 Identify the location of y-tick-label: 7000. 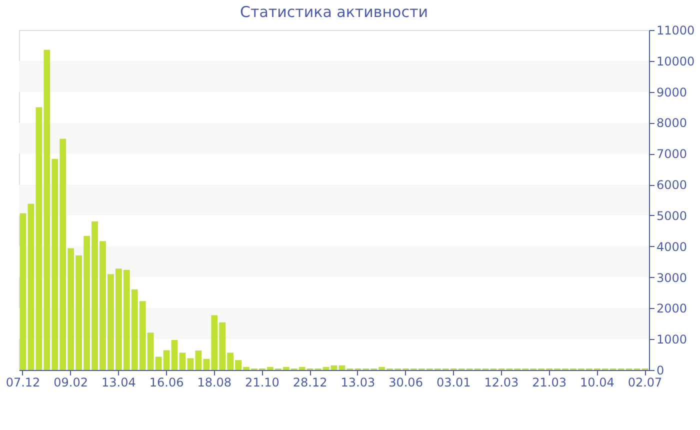
(672, 154).